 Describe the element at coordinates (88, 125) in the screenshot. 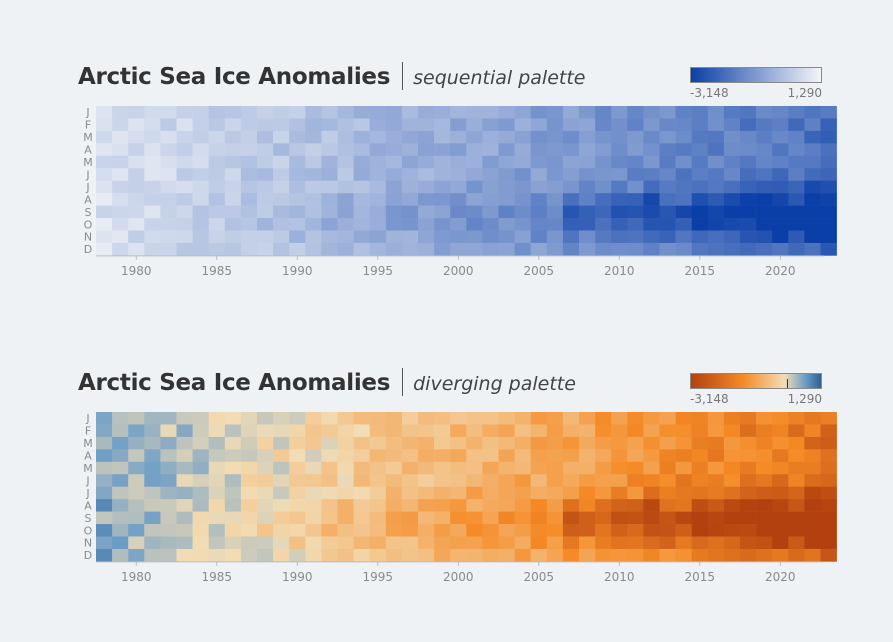

I see `month-label: F` at that location.